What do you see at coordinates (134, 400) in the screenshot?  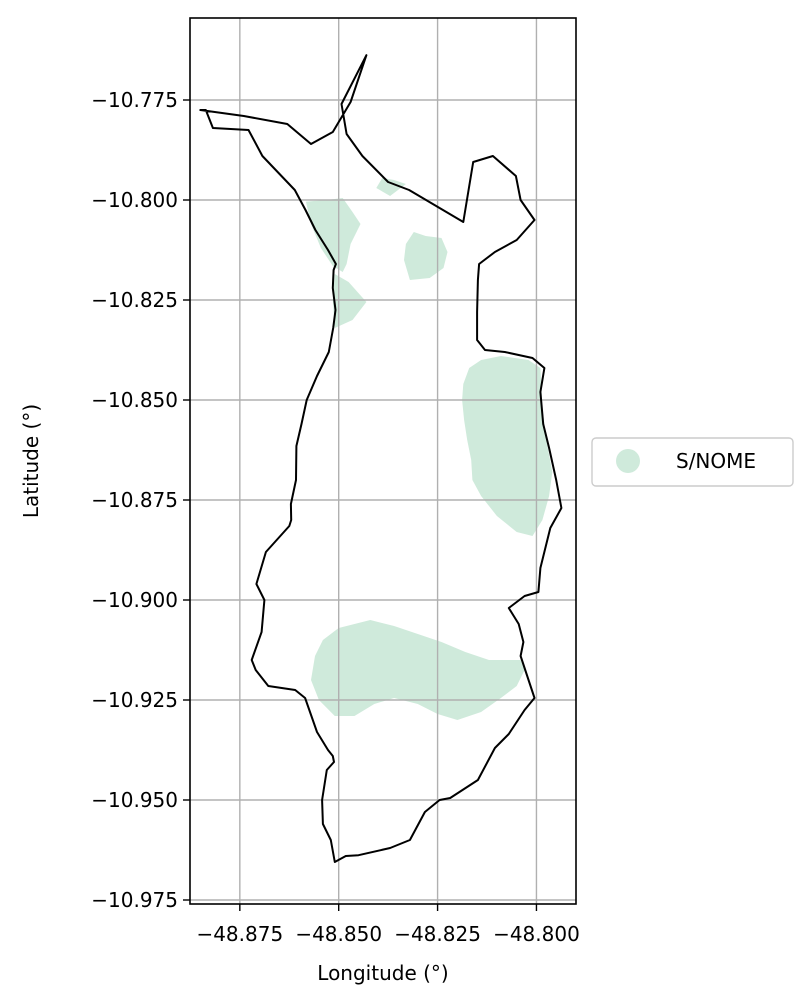 I see `y-tick-label-4: −10.850` at bounding box center [134, 400].